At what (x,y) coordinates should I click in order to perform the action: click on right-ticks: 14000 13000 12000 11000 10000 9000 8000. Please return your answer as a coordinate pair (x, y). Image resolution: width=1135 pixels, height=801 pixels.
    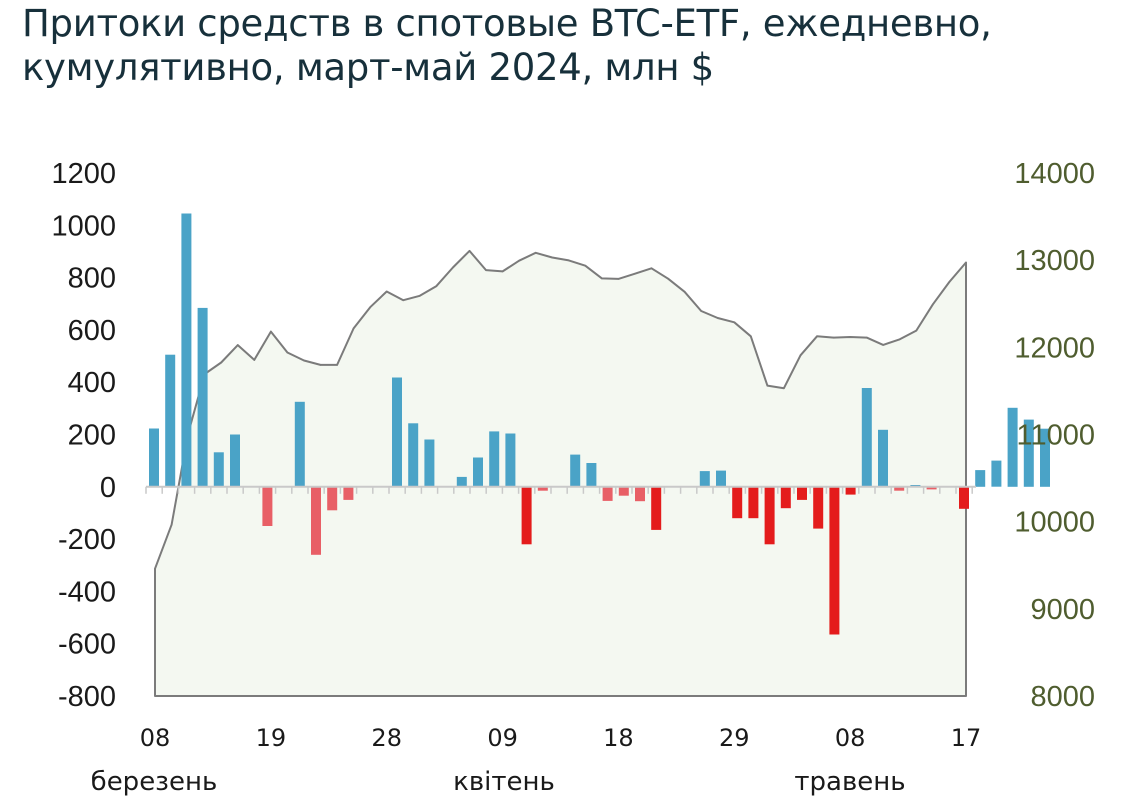
    Looking at the image, I should click on (1054, 435).